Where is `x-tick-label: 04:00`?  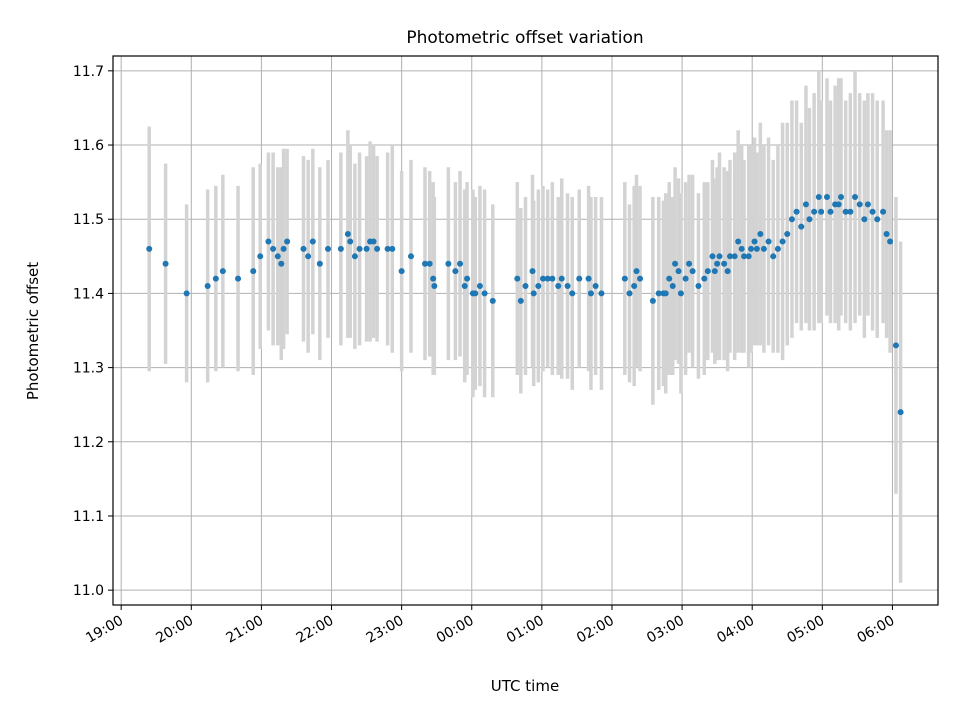 x-tick-label: 04:00 is located at coordinates (735, 630).